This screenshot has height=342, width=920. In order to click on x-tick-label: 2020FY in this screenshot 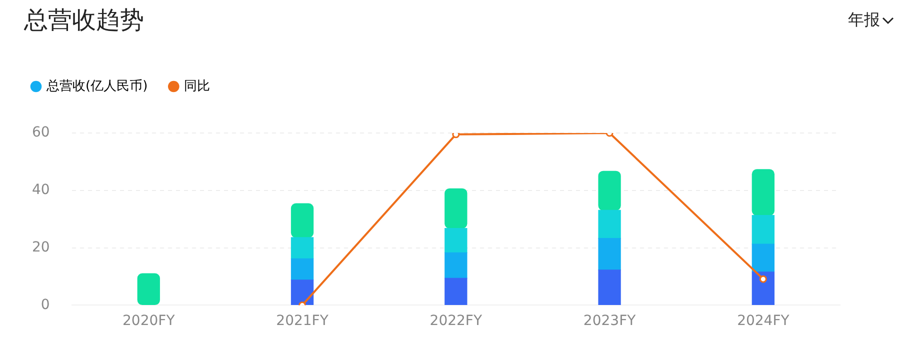, I will do `click(149, 321)`.